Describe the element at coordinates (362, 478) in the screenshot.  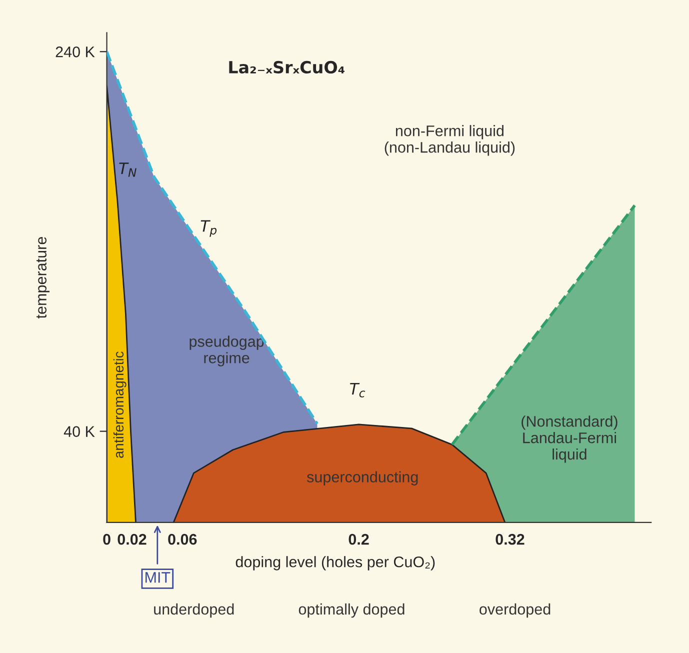
I see `annotation: superconducting` at that location.